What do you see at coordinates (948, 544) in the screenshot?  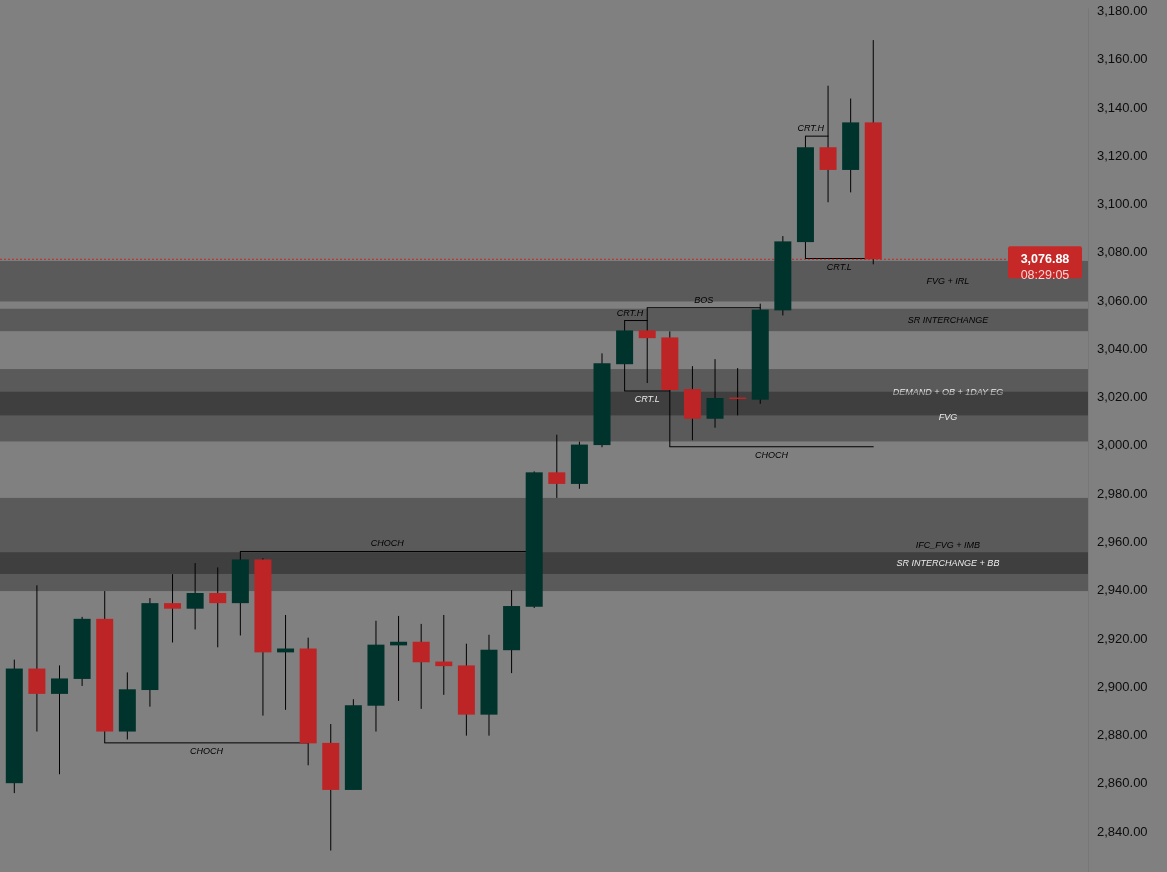 I see `band-label: IFC_FVG + IMB` at bounding box center [948, 544].